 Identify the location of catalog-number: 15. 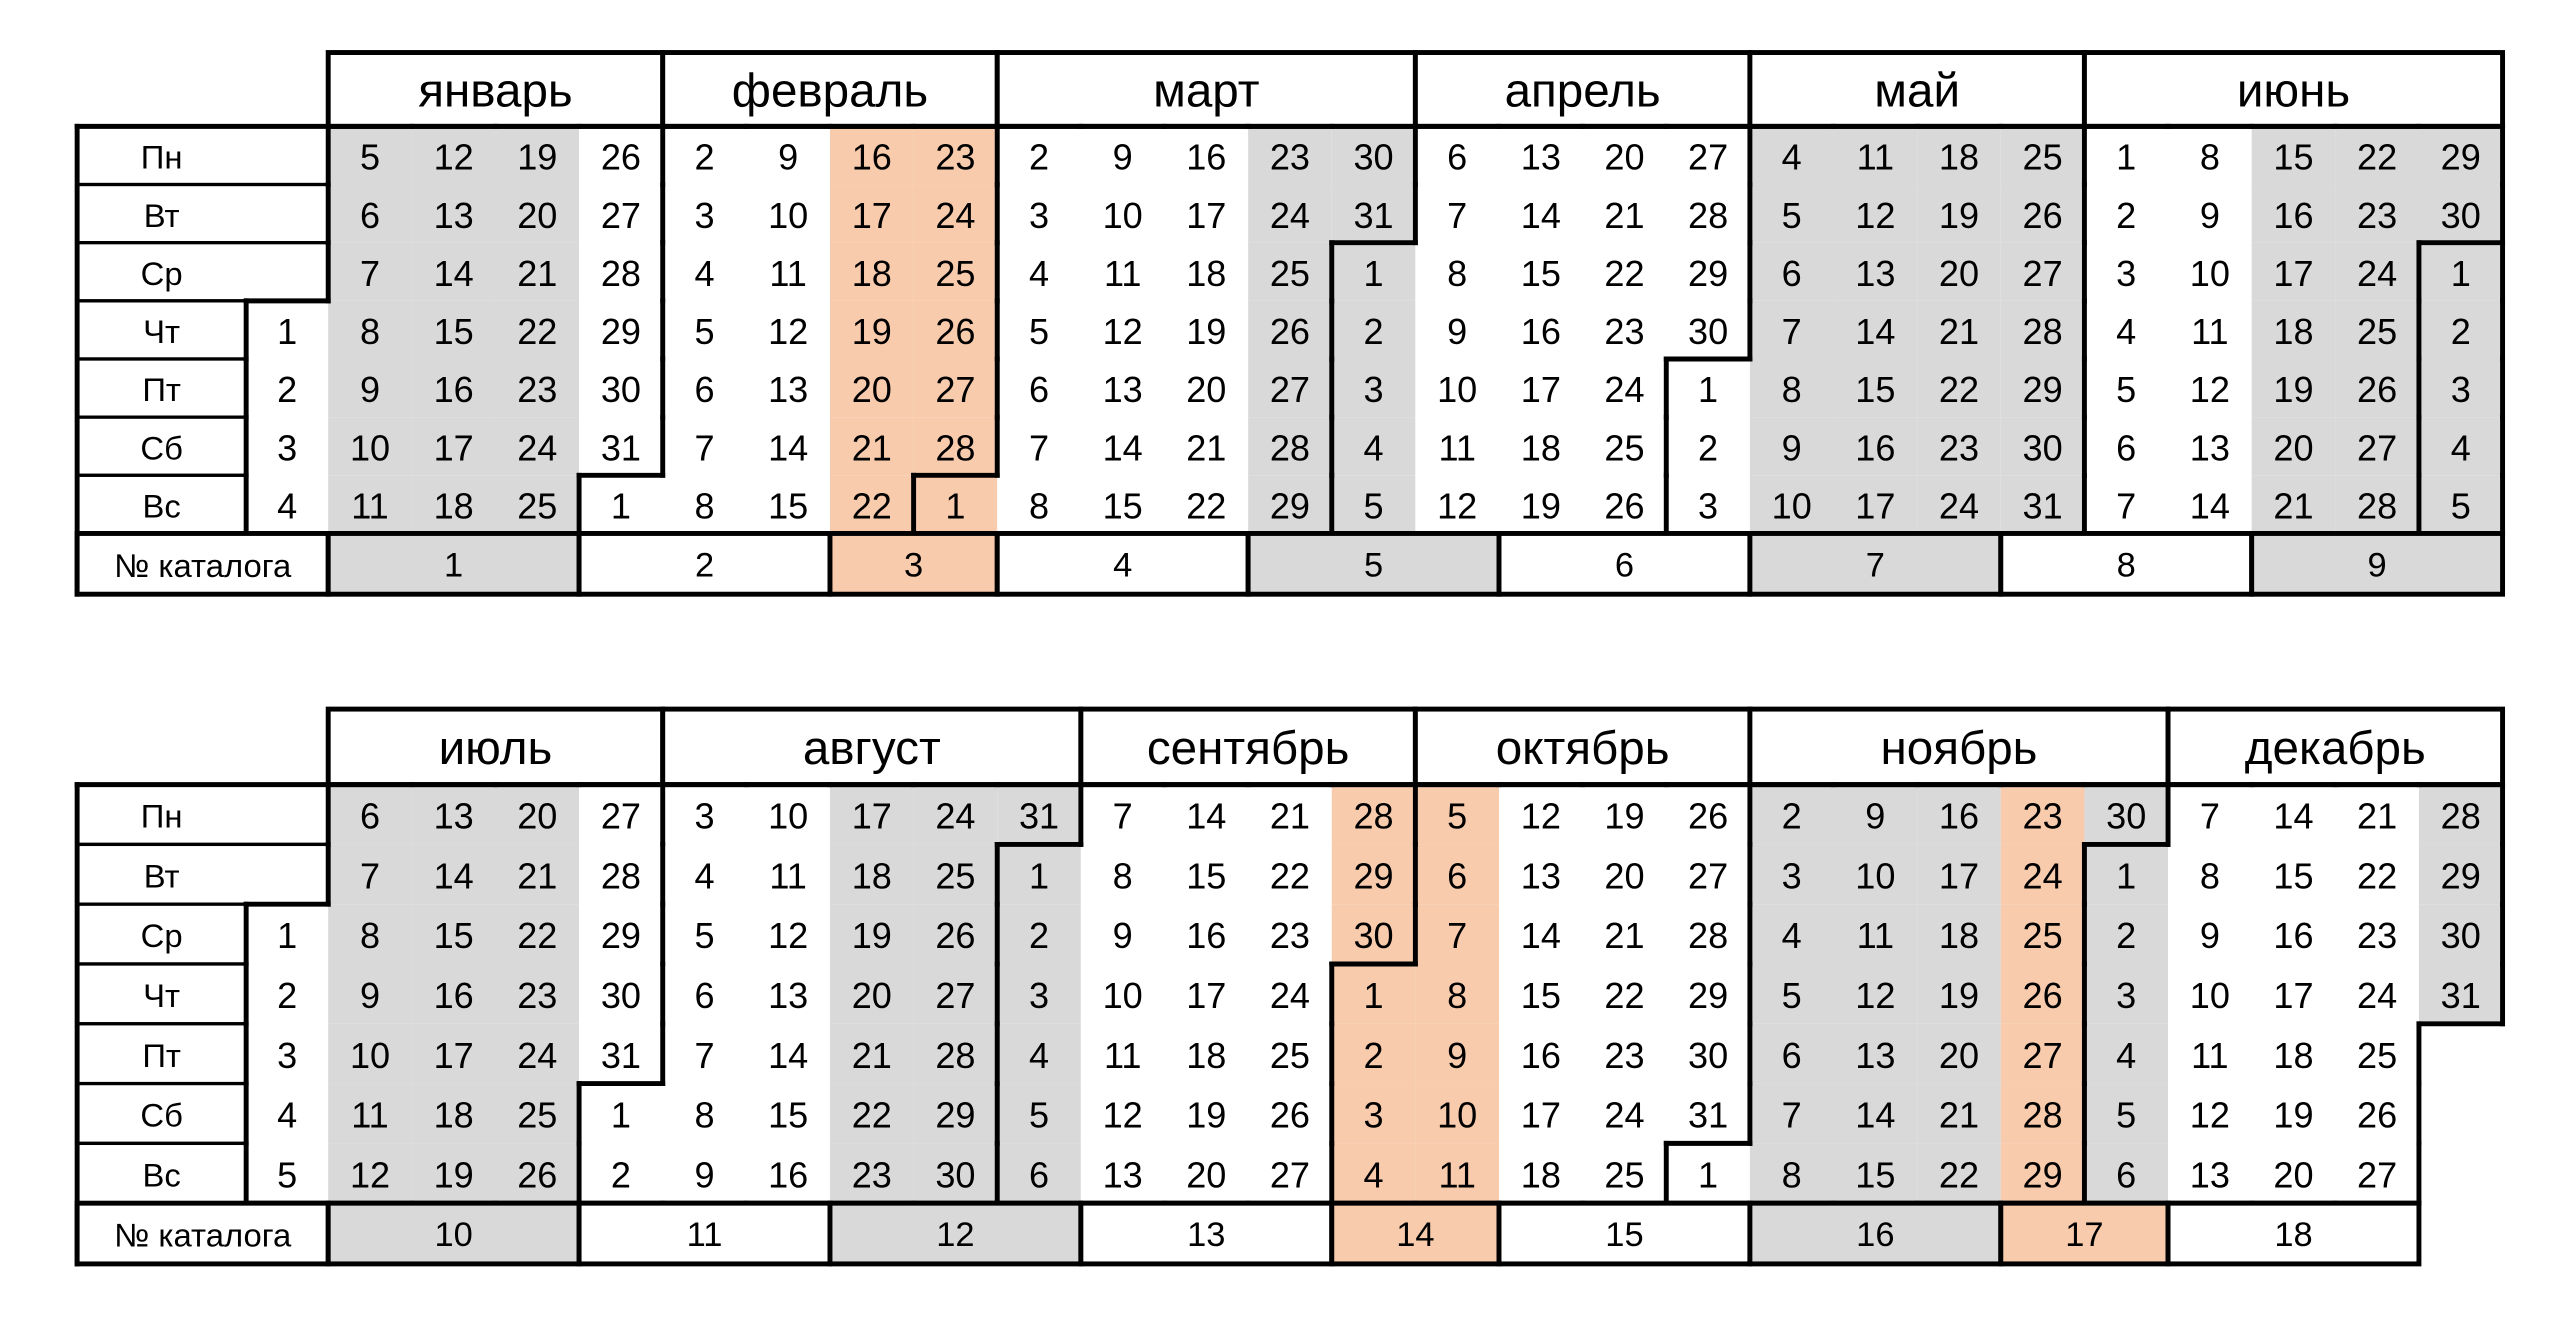
(1624, 1235).